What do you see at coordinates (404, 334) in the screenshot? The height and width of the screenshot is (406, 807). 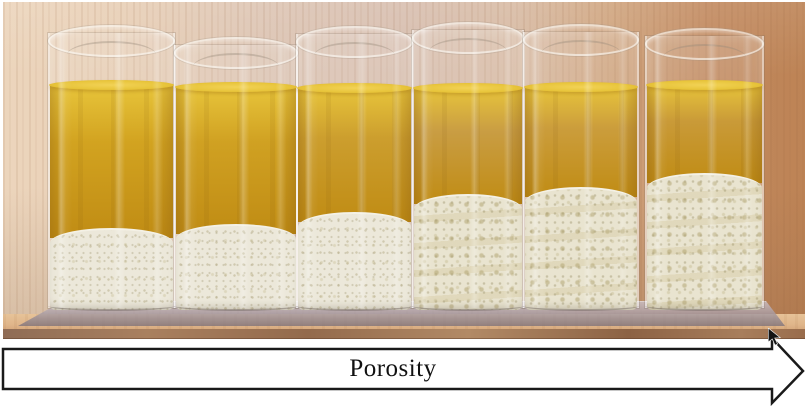 I see `wood-shelf-front-edge` at bounding box center [404, 334].